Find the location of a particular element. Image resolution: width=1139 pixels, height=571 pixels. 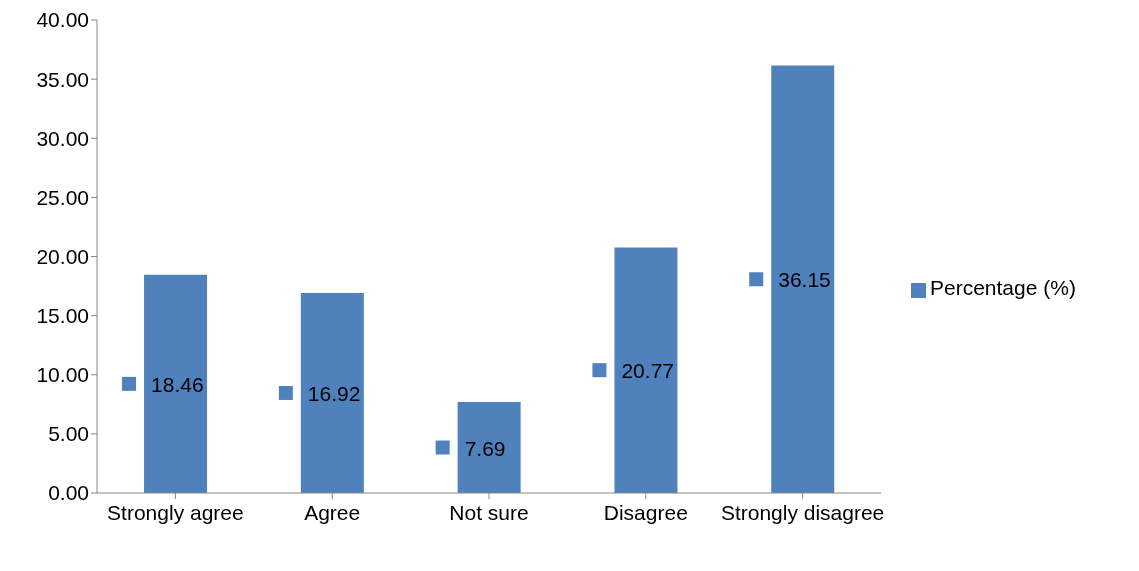

x-tick-label: Disagree is located at coordinates (645, 512).